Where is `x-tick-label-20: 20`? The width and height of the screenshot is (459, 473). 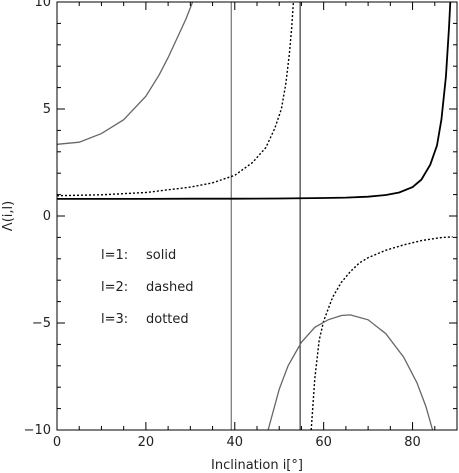 x-tick-label-20: 20 is located at coordinates (146, 442).